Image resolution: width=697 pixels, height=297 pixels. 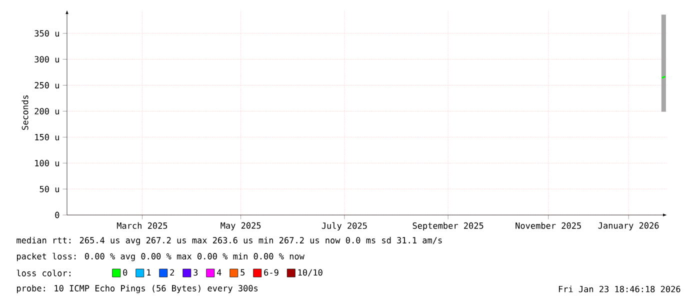 What do you see at coordinates (172, 272) in the screenshot?
I see `legend-label: 2` at bounding box center [172, 272].